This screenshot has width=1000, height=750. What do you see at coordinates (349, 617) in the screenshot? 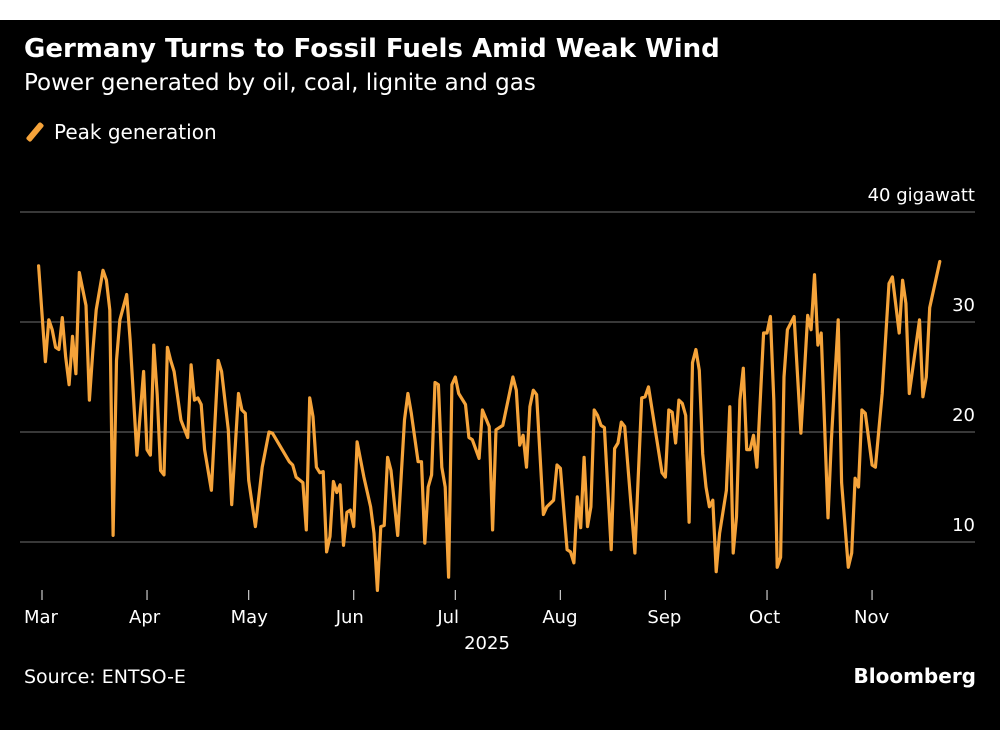
I see `x-tick-label: Jun` at bounding box center [349, 617].